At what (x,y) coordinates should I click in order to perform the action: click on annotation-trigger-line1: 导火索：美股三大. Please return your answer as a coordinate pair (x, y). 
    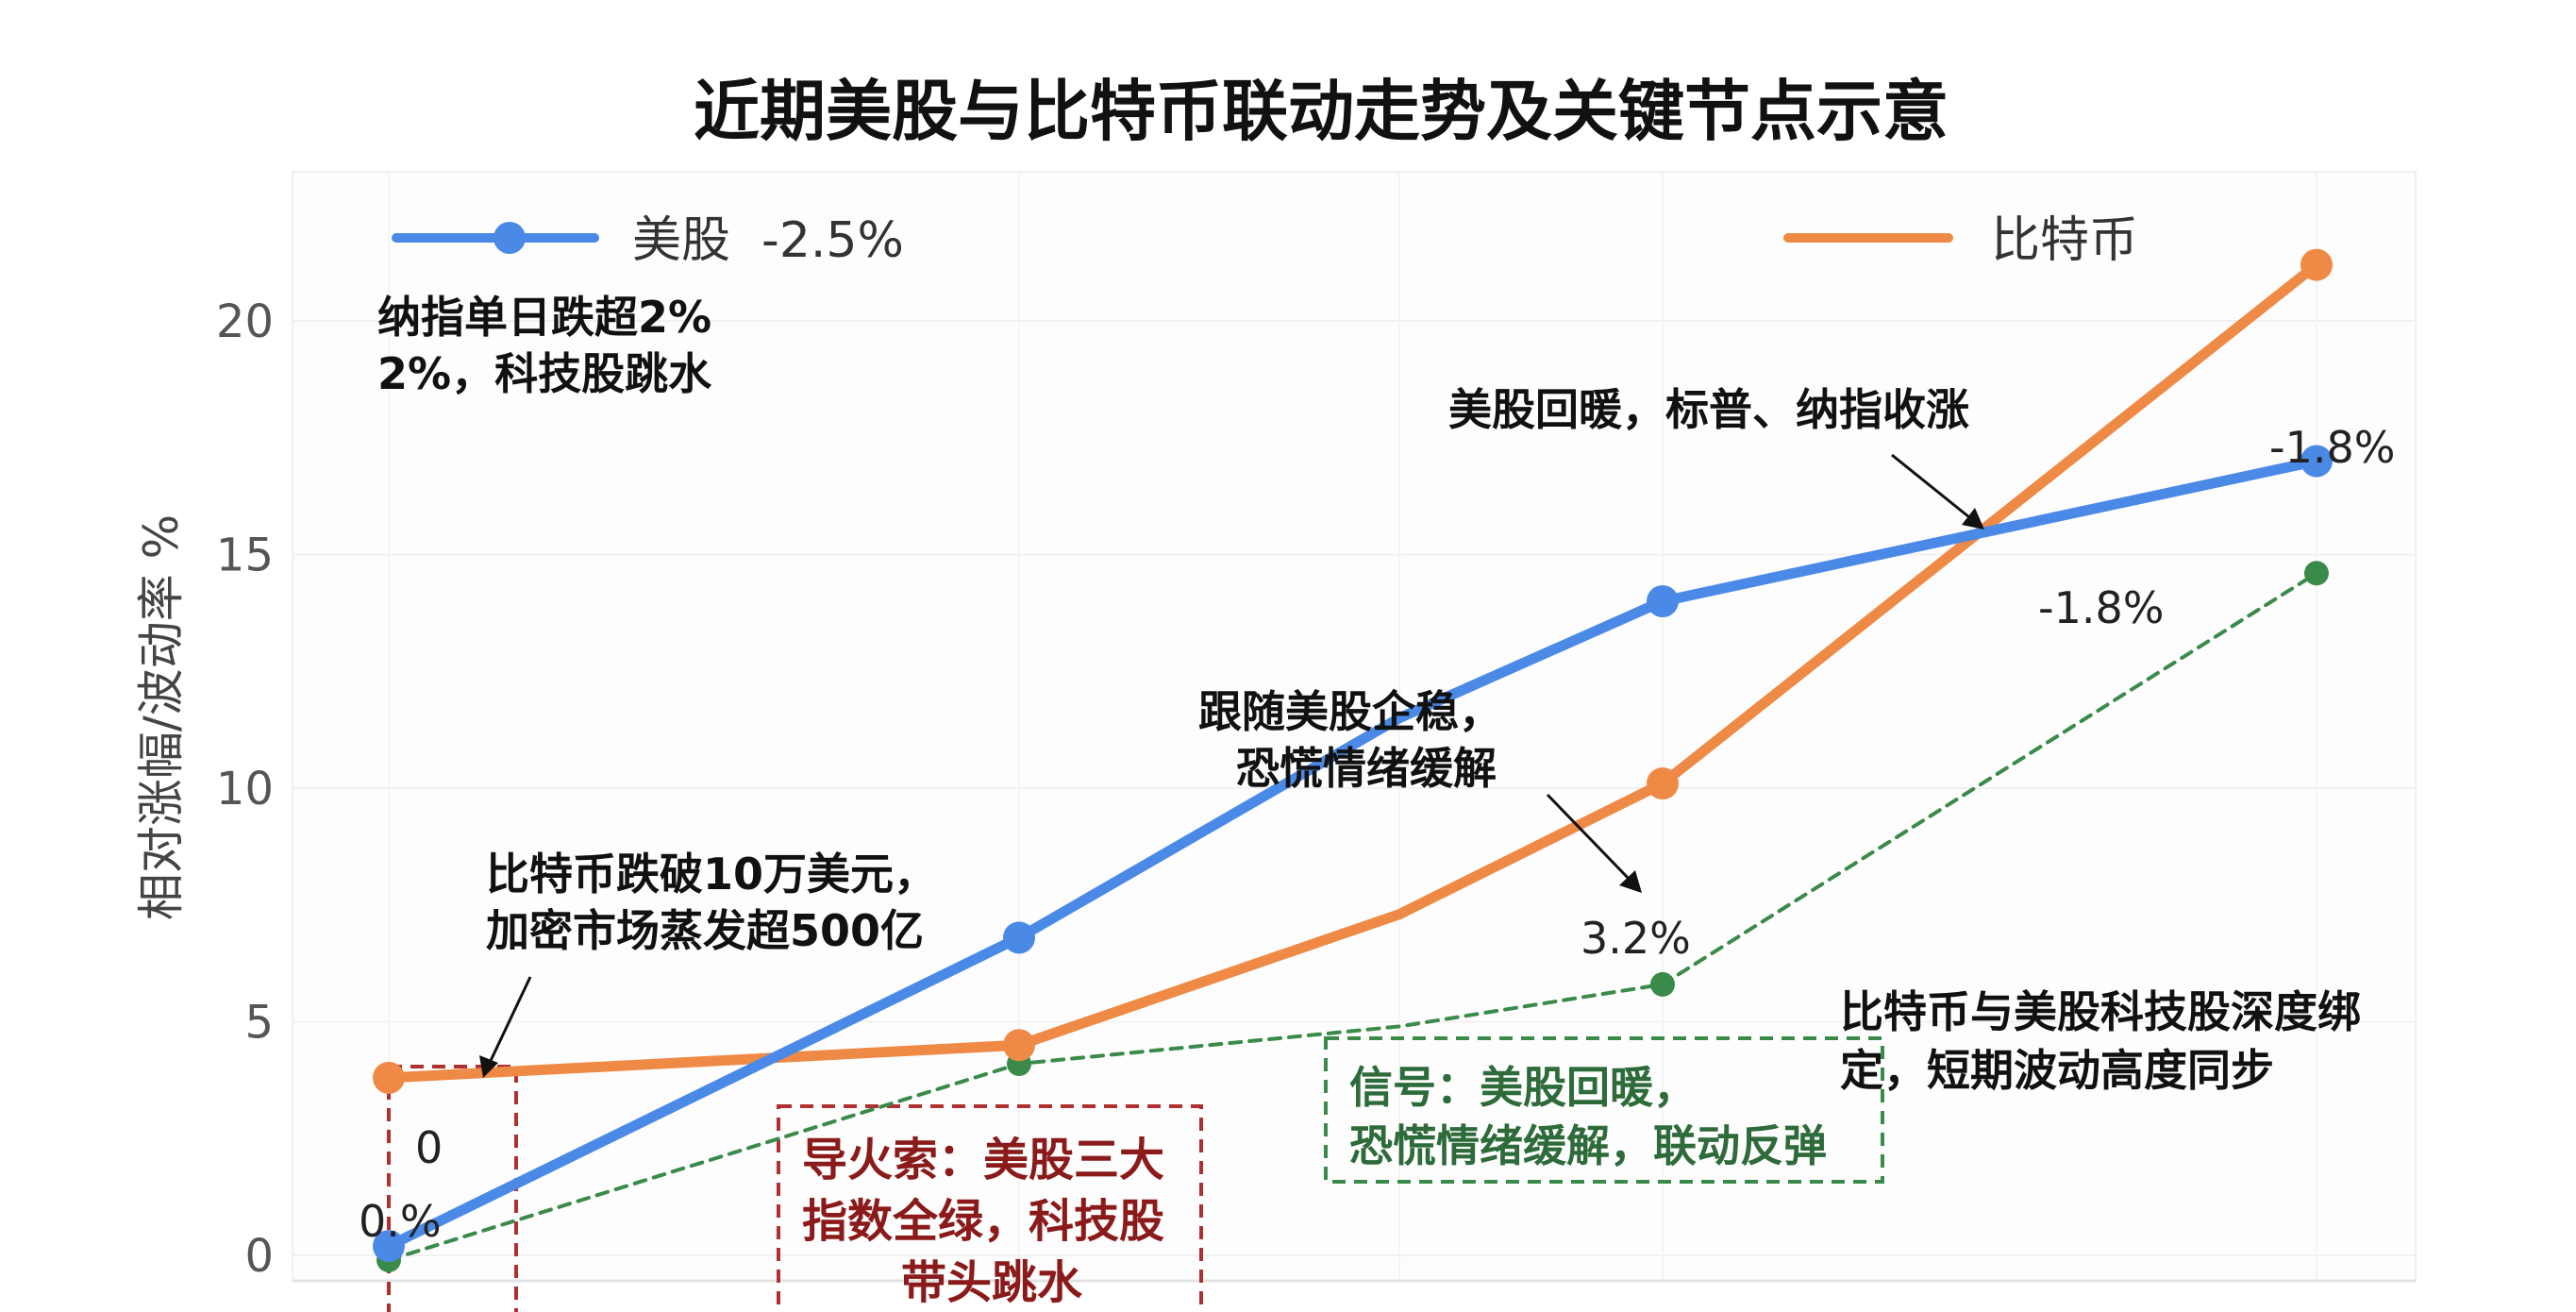
    Looking at the image, I should click on (983, 1160).